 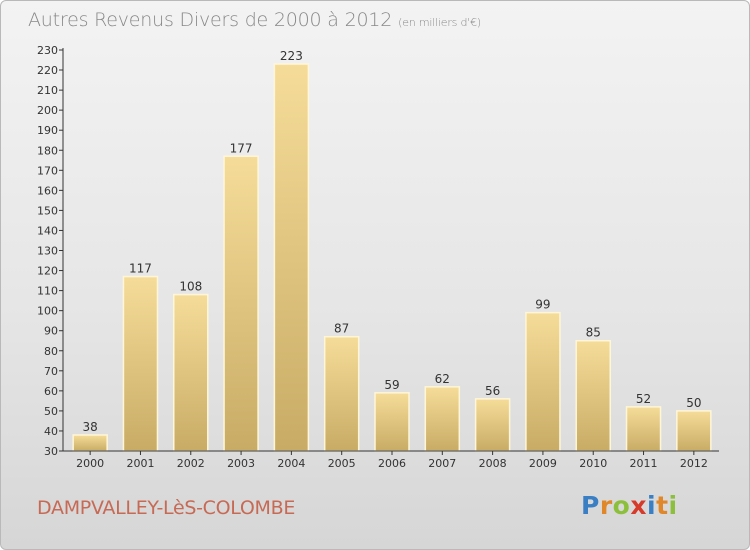 I want to click on bar-2004, so click(x=291, y=257).